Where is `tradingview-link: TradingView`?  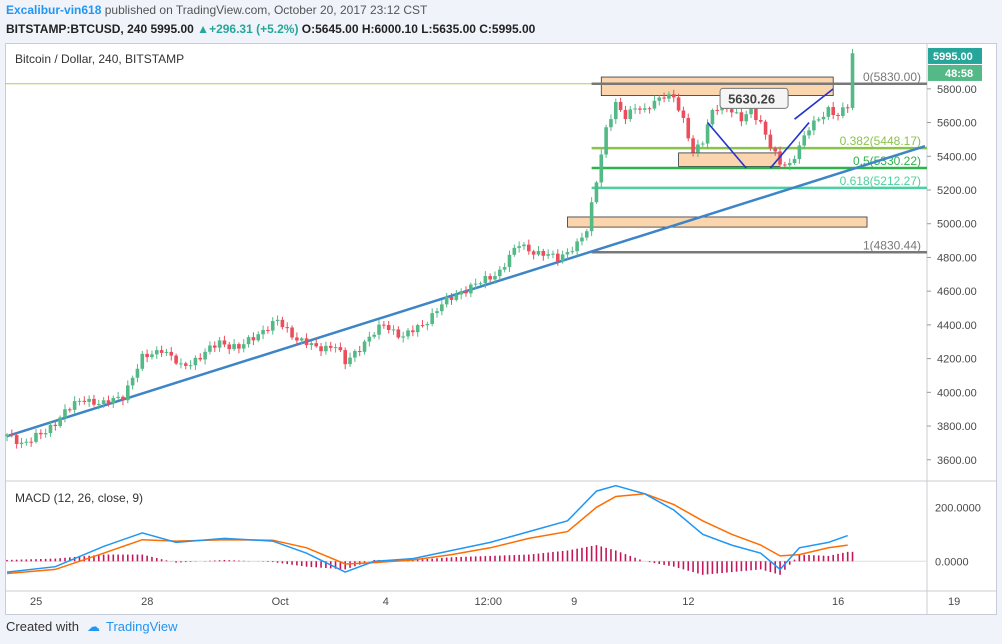 tradingview-link: TradingView is located at coordinates (141, 626).